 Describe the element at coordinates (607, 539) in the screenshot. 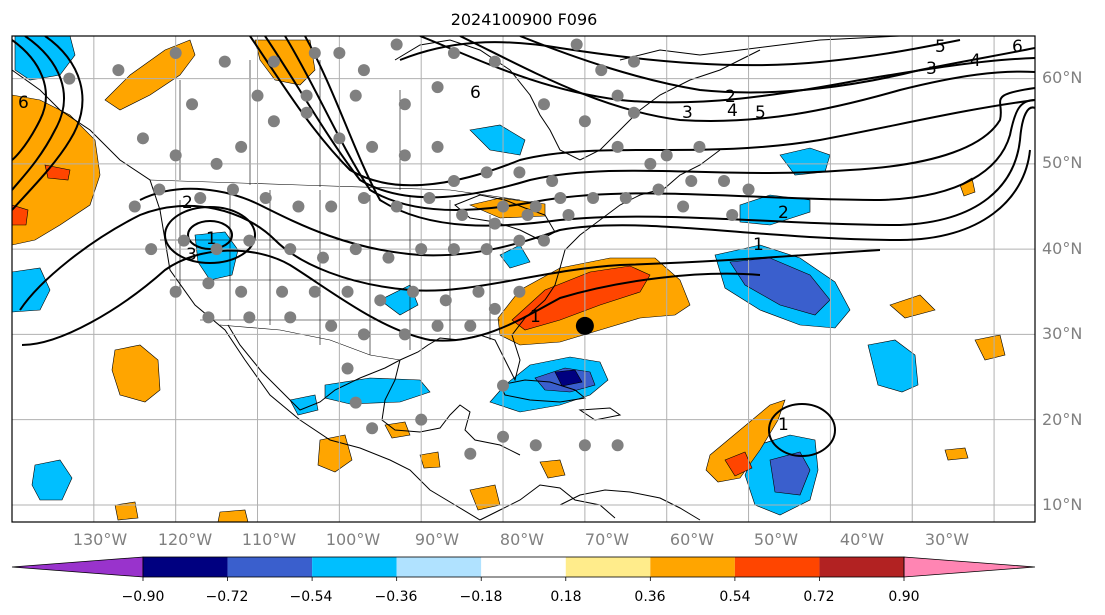

I see `lon-label: 70°W` at that location.